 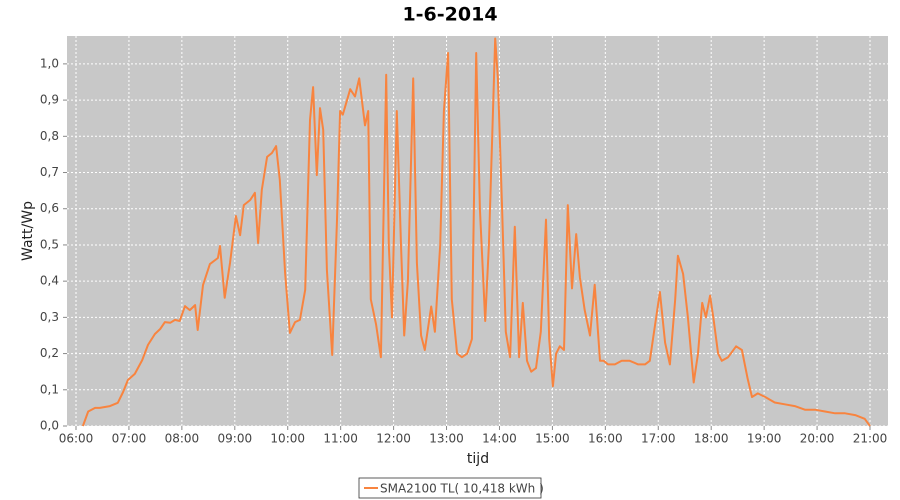 I want to click on x-tick-label: 06:00, so click(x=76, y=439).